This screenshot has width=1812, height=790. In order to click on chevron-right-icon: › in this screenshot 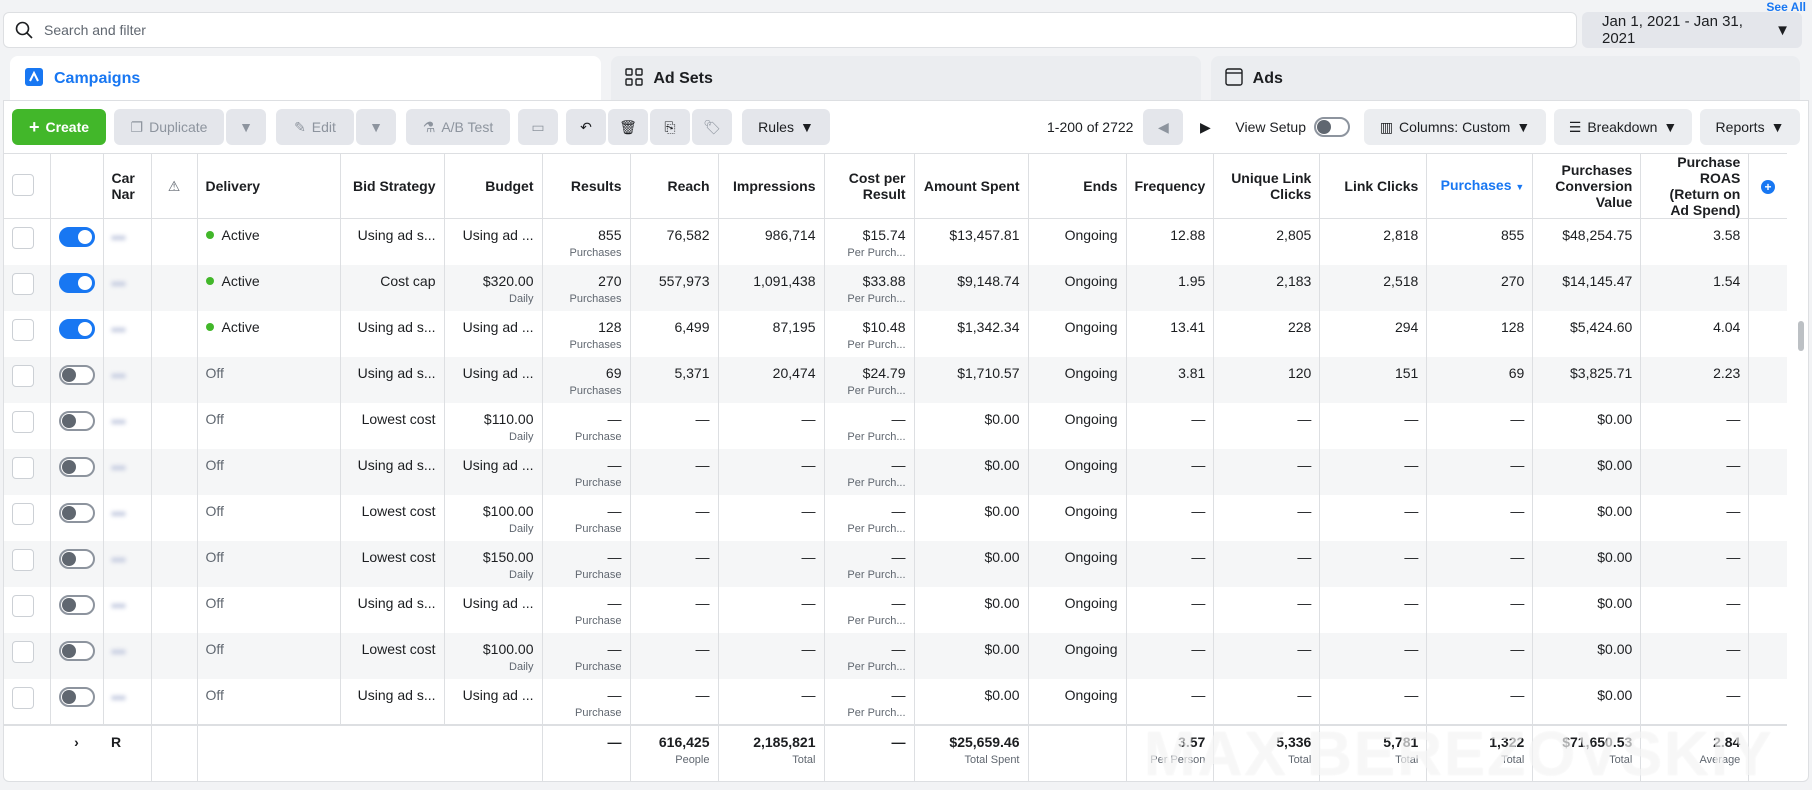, I will do `click(76, 741)`.